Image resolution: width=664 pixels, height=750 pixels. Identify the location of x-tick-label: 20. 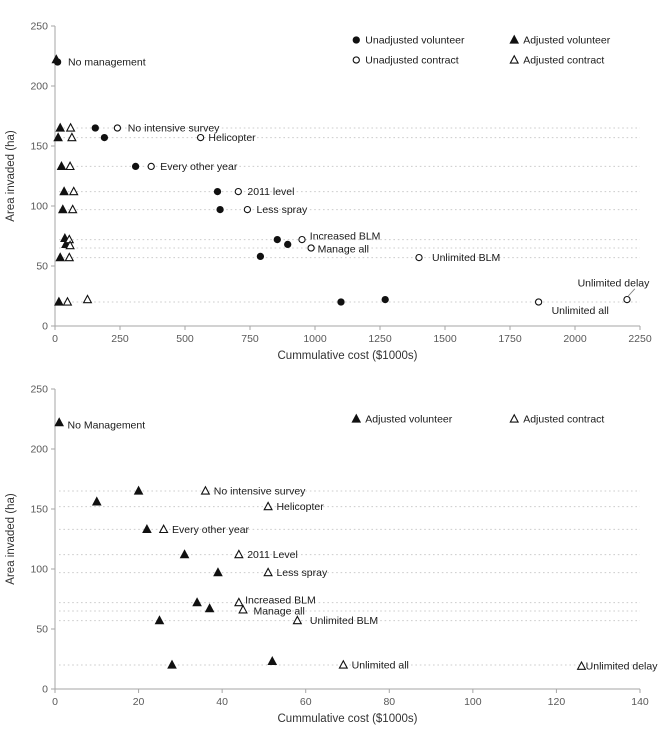
(139, 702).